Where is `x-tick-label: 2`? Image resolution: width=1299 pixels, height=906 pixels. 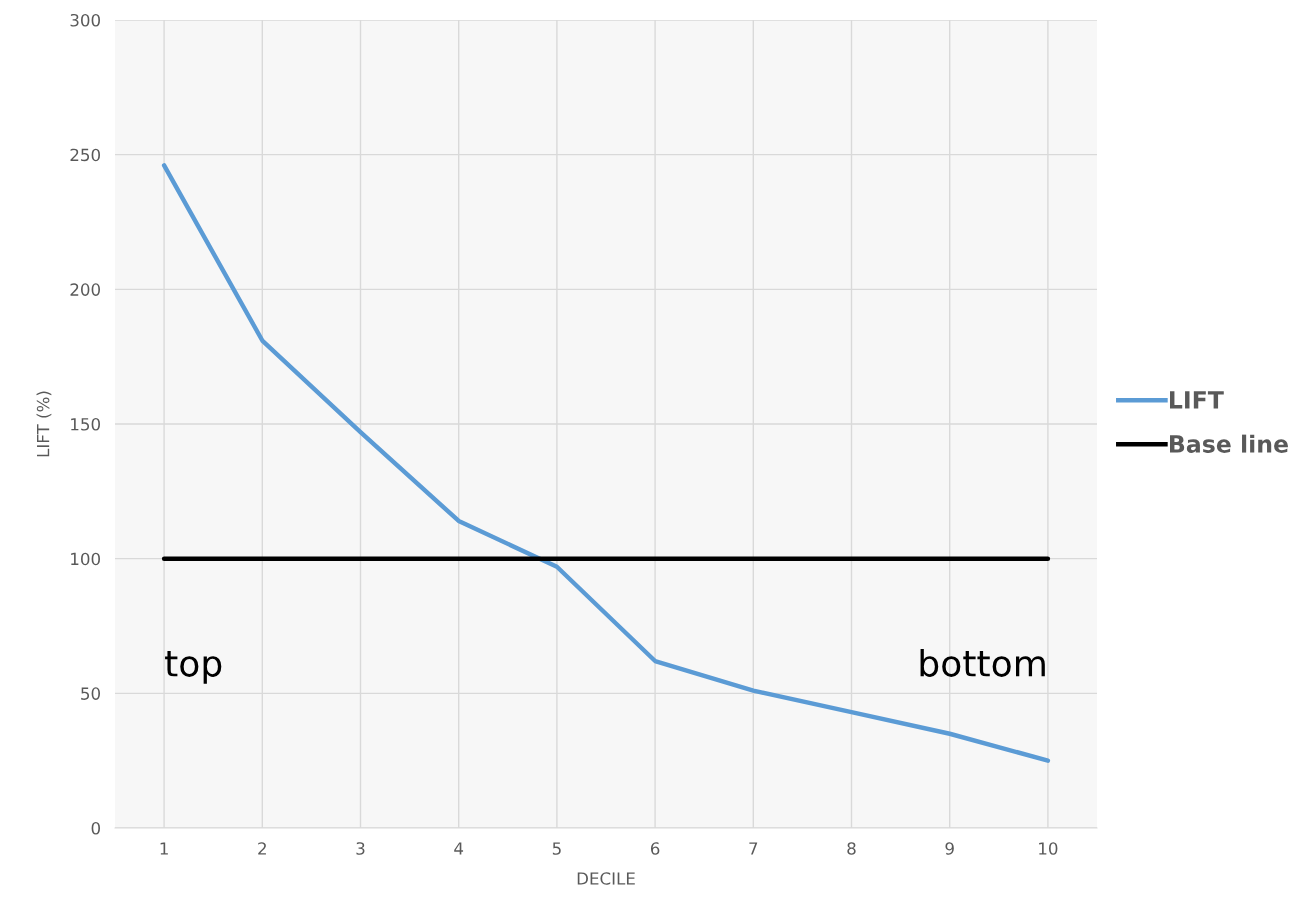 x-tick-label: 2 is located at coordinates (262, 848).